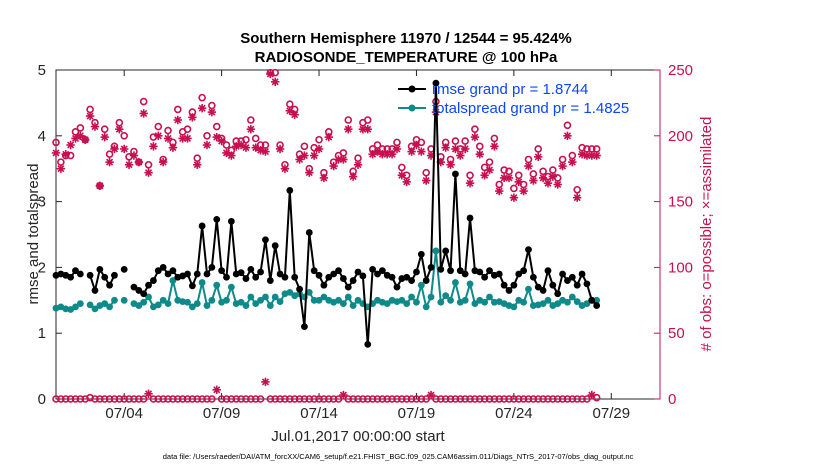  Describe the element at coordinates (217, 390) in the screenshot. I see `series-4-point-stroke` at that location.